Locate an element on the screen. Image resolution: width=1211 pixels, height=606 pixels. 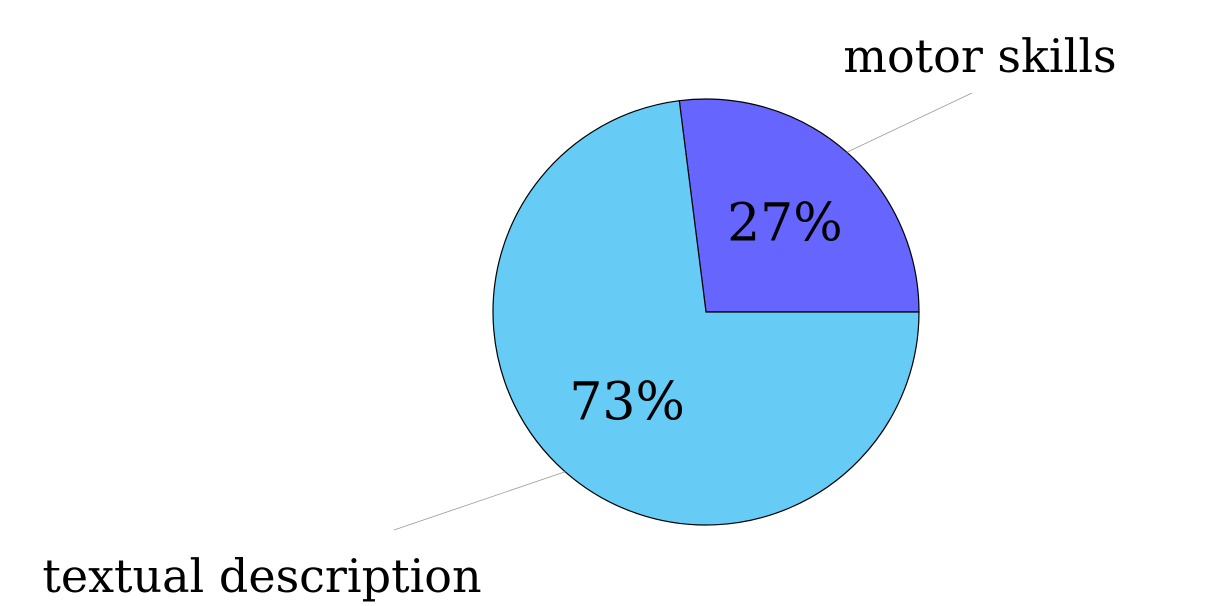
slice-category-label: motor skills is located at coordinates (979, 56).